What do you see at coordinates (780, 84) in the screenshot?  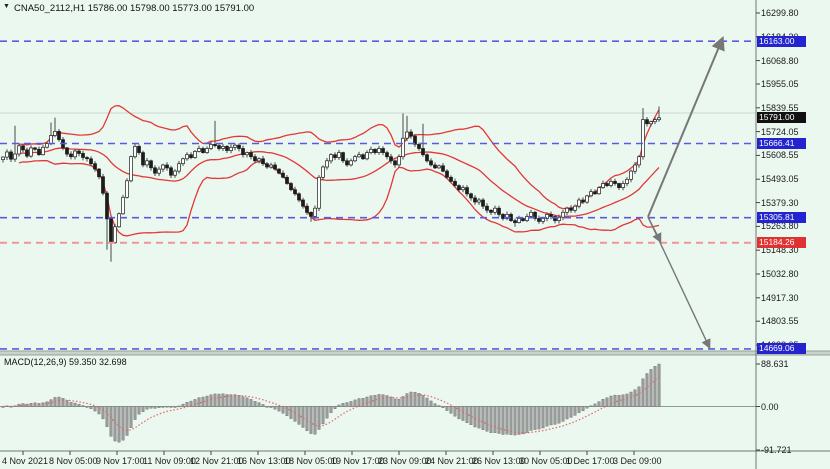 I see `price-tick-label: 15955.05` at bounding box center [780, 84].